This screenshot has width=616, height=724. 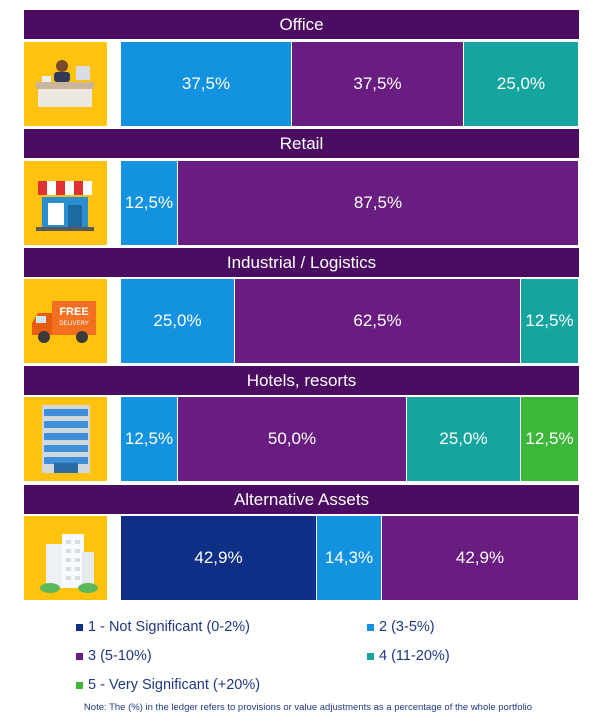 I want to click on legend-label: 2 (3-5%), so click(x=407, y=627).